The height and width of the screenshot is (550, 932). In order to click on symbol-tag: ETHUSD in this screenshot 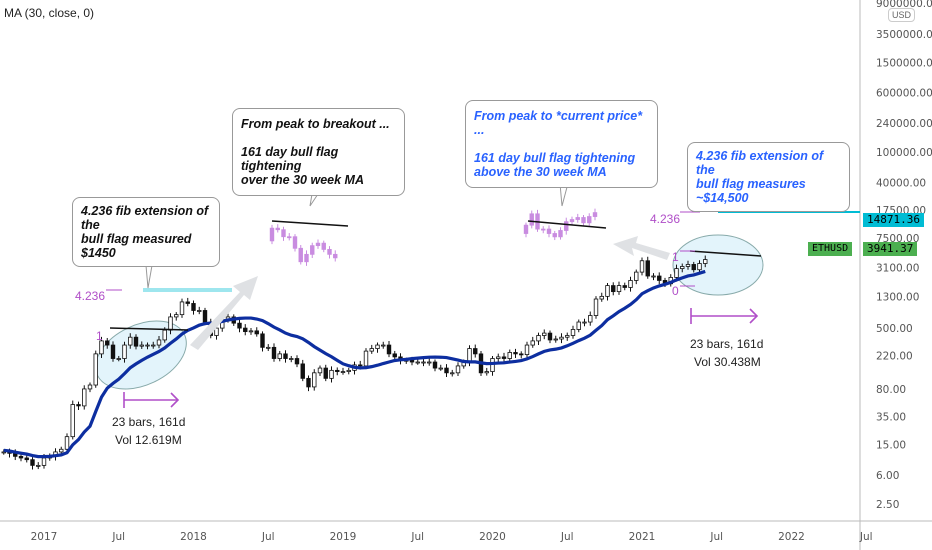, I will do `click(830, 249)`.